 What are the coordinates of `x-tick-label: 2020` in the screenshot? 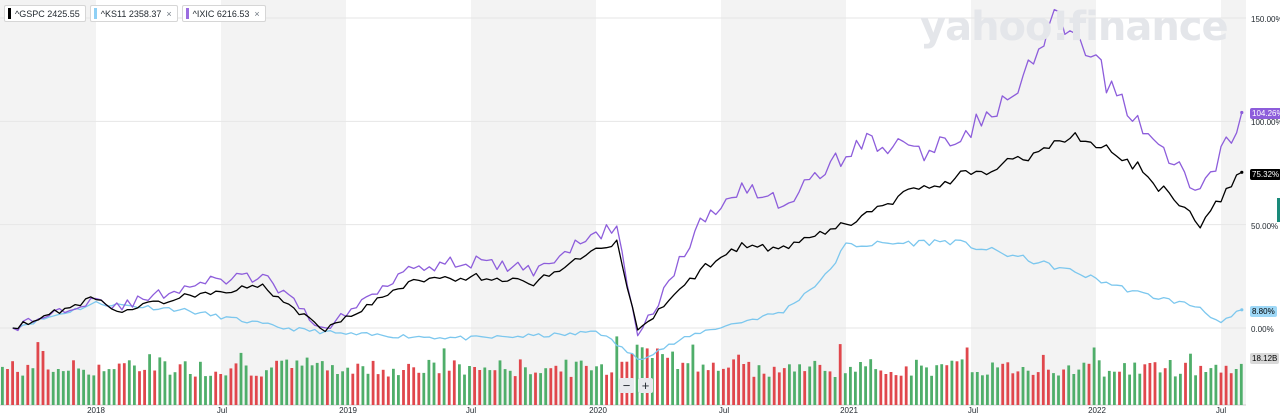 It's located at (598, 410).